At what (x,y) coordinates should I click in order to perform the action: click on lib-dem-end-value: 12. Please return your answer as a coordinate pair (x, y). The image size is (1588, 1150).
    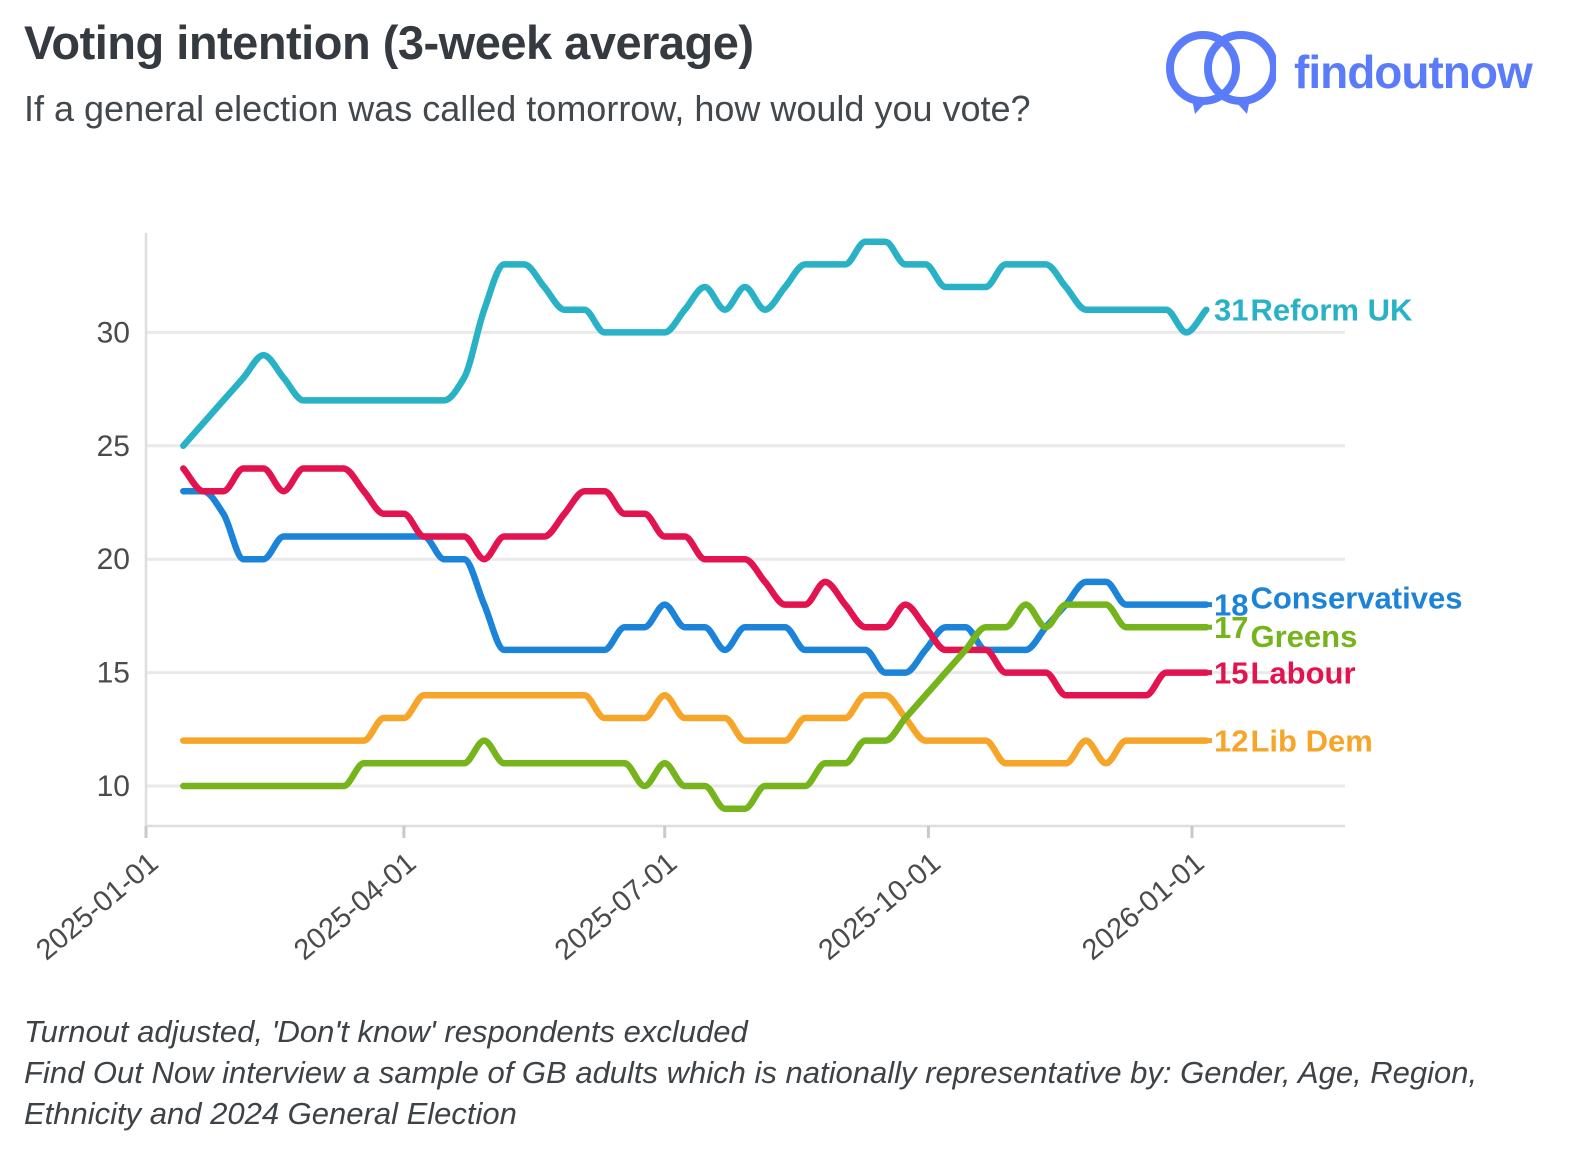
    Looking at the image, I should click on (1231, 741).